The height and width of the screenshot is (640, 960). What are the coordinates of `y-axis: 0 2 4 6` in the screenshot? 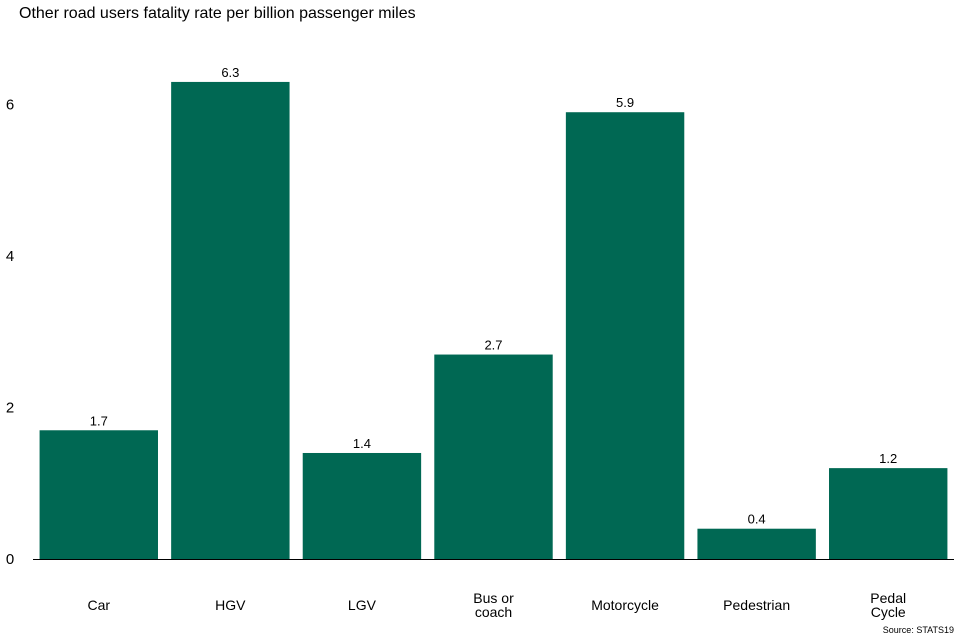 It's located at (10, 332).